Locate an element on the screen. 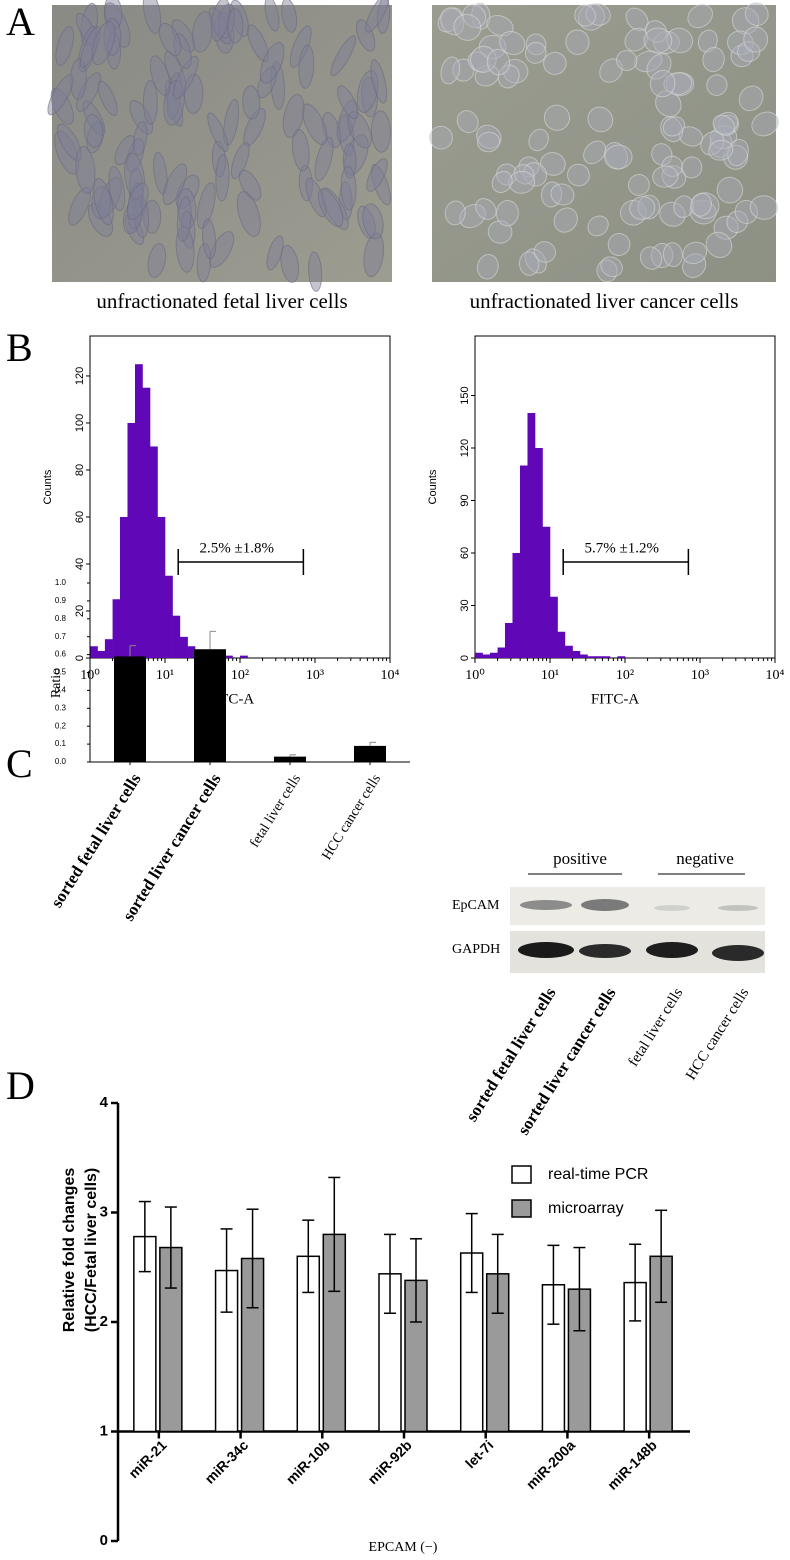 Image resolution: width=790 pixels, height=1560 pixels. x-tick-label: let-7i is located at coordinates (479, 1454).